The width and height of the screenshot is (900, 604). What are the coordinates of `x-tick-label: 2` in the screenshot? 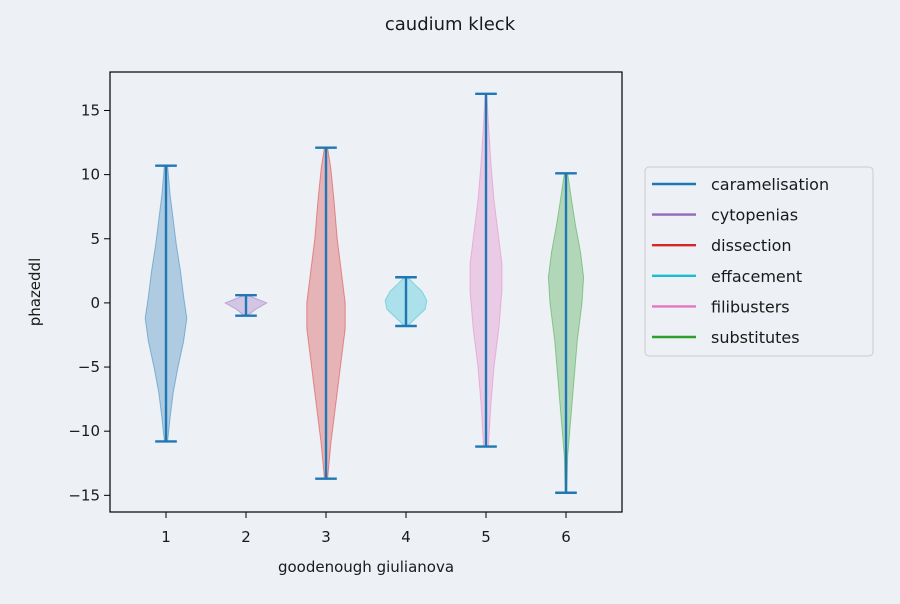 It's located at (246, 537).